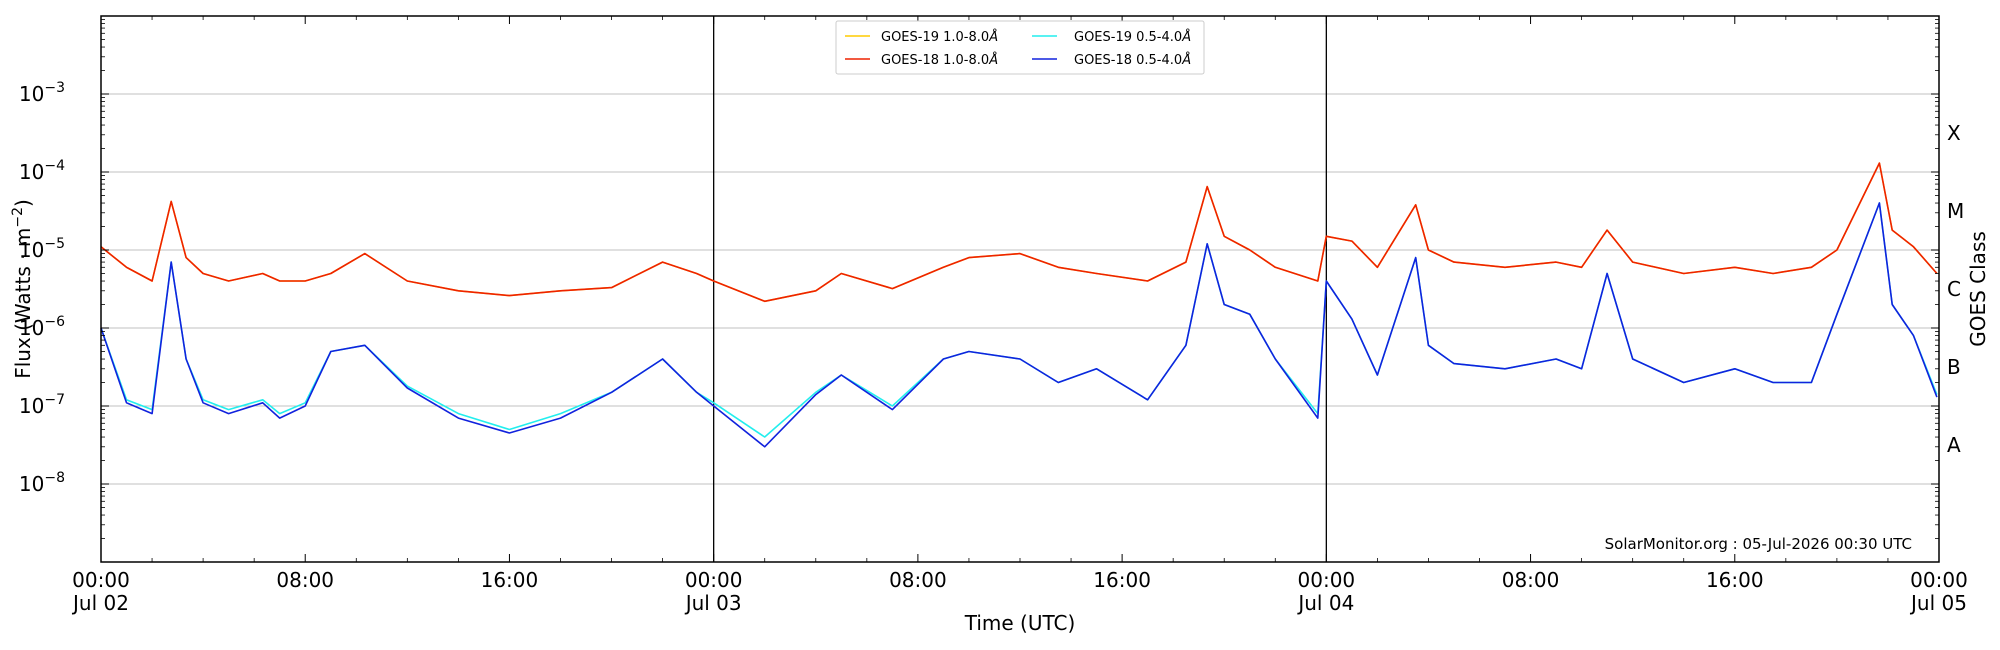 The width and height of the screenshot is (2000, 650). What do you see at coordinates (42, 171) in the screenshot?
I see `y-tick-label: 10⁻⁴` at bounding box center [42, 171].